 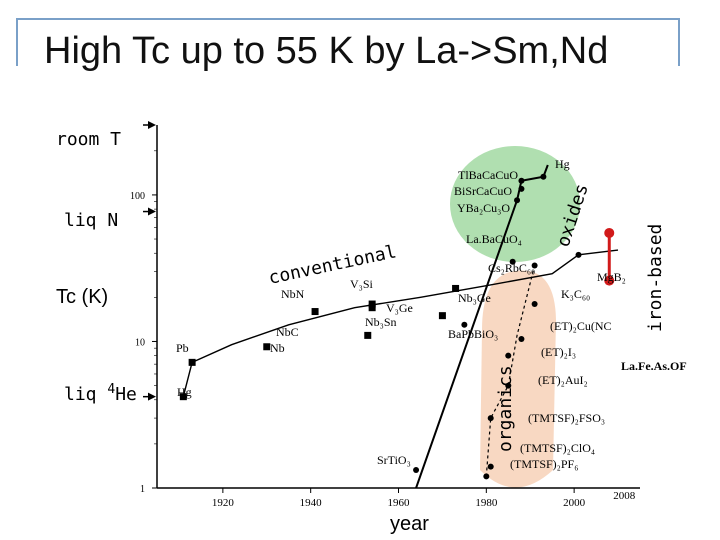 What do you see at coordinates (91, 220) in the screenshot?
I see `side-label-liq-n: liq N` at bounding box center [91, 220].